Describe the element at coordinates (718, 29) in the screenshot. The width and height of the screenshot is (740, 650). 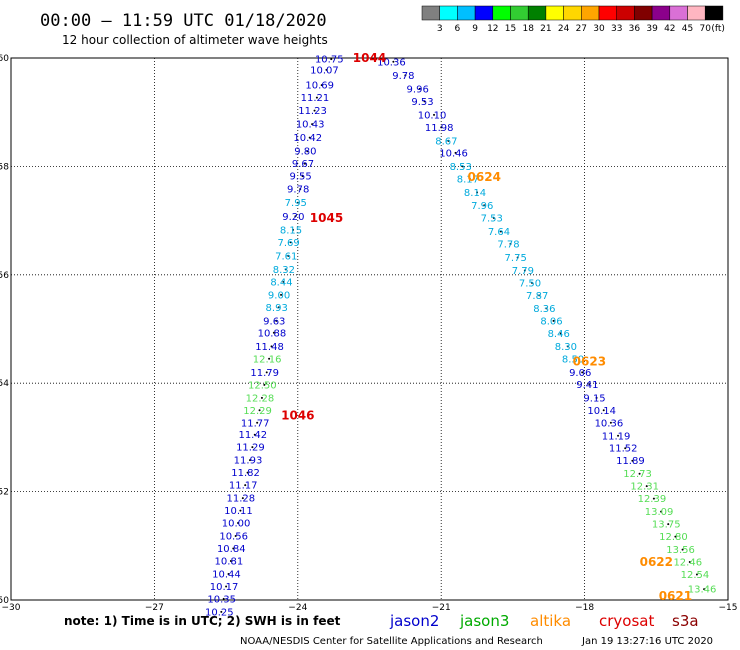
I see `colorbar-unit: (ft)` at that location.